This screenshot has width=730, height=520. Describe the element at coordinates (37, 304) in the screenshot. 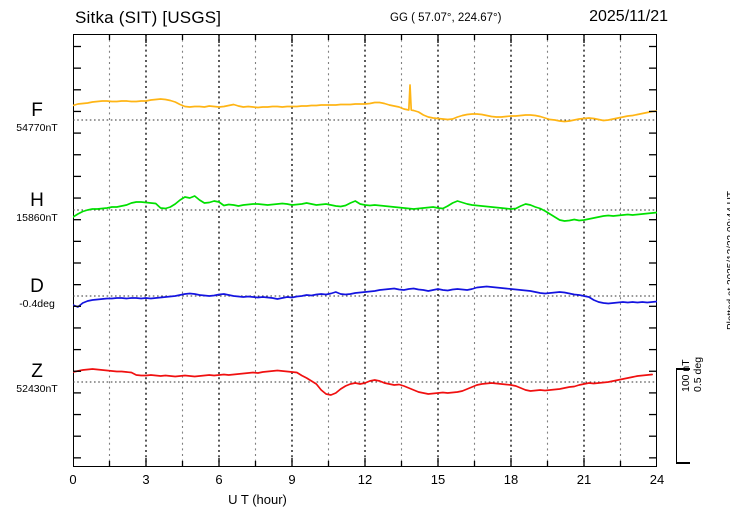

I see `series-label-d-baseline: -0.4deg` at that location.